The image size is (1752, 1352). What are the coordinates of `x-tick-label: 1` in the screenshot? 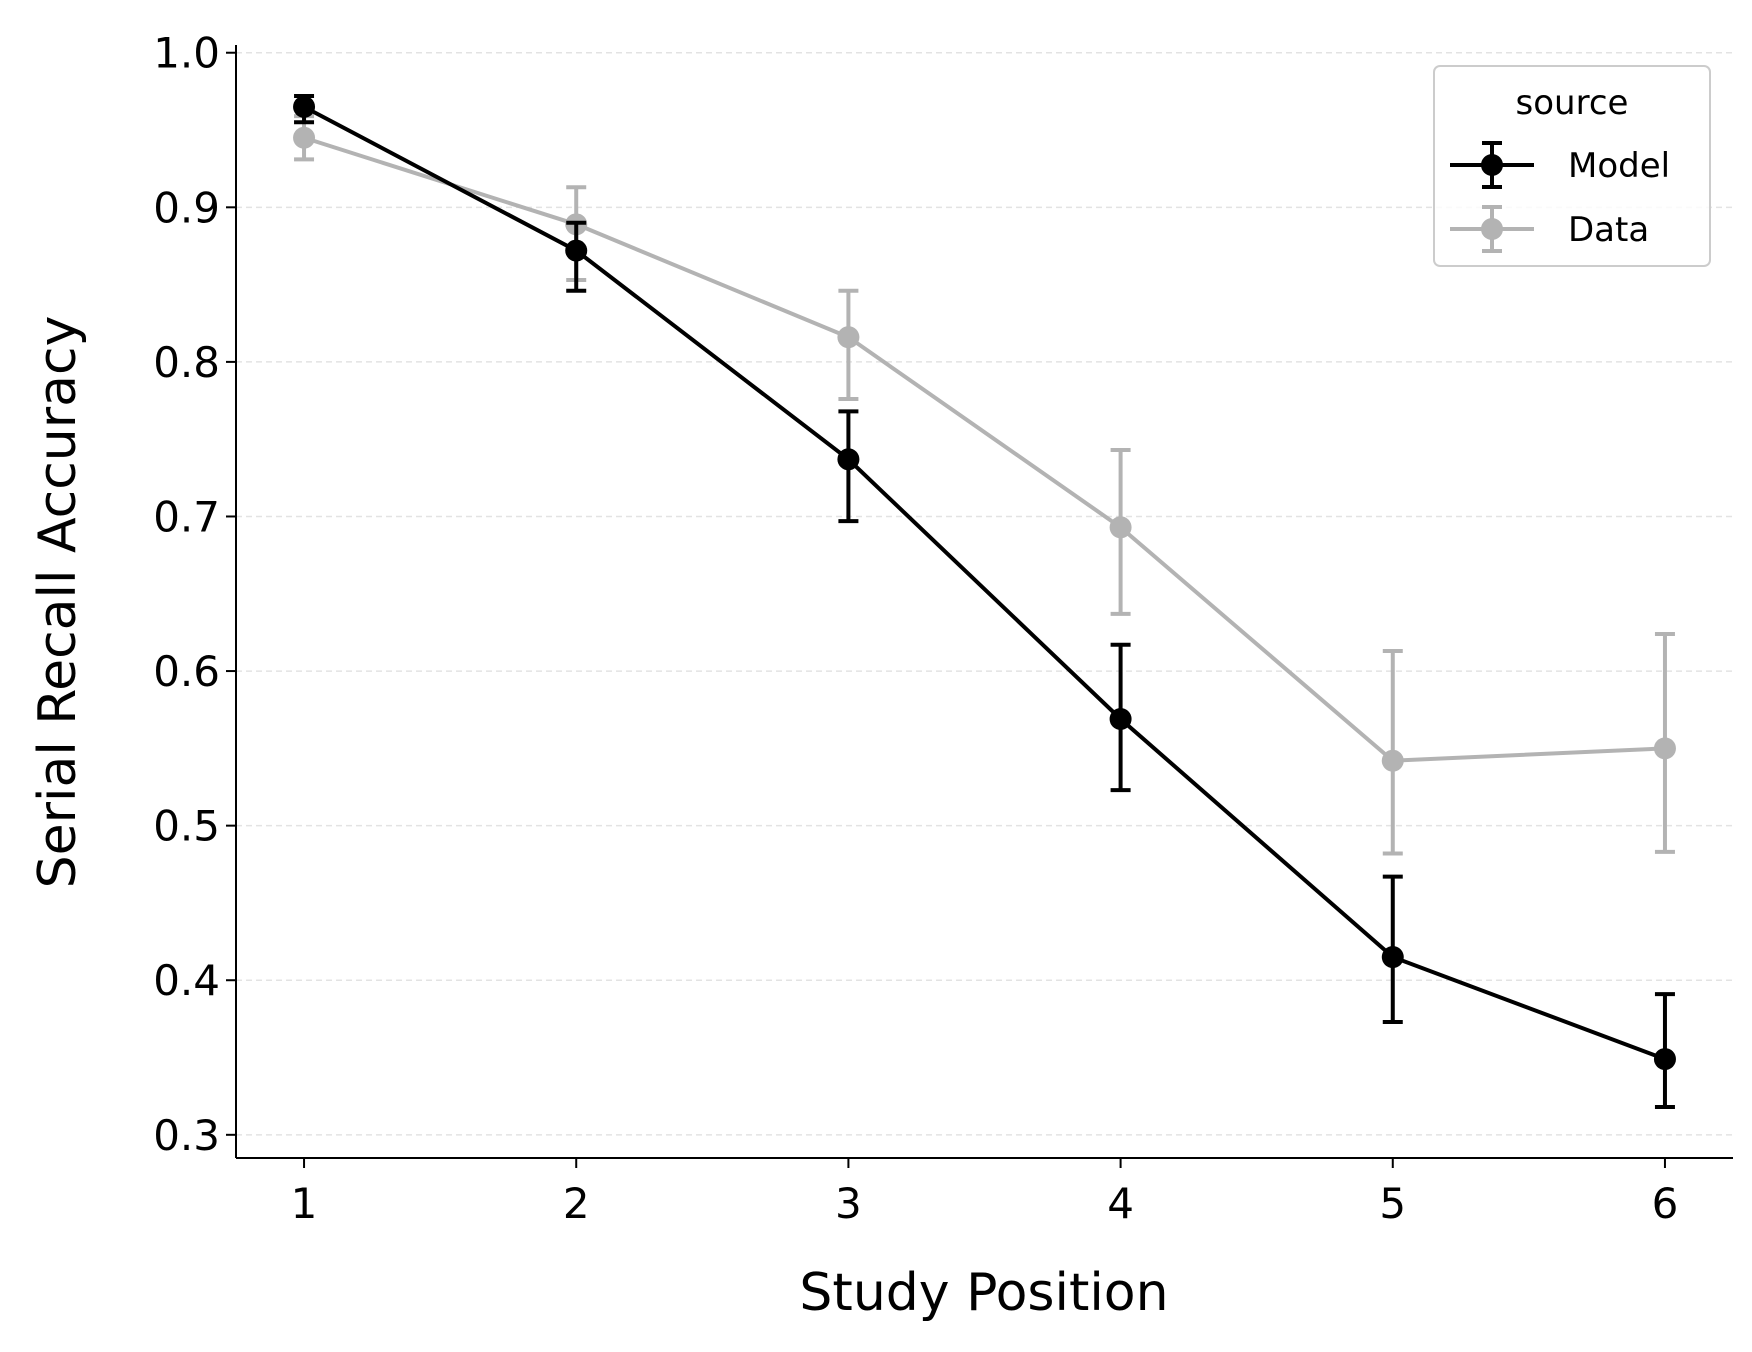 It's located at (304, 1203).